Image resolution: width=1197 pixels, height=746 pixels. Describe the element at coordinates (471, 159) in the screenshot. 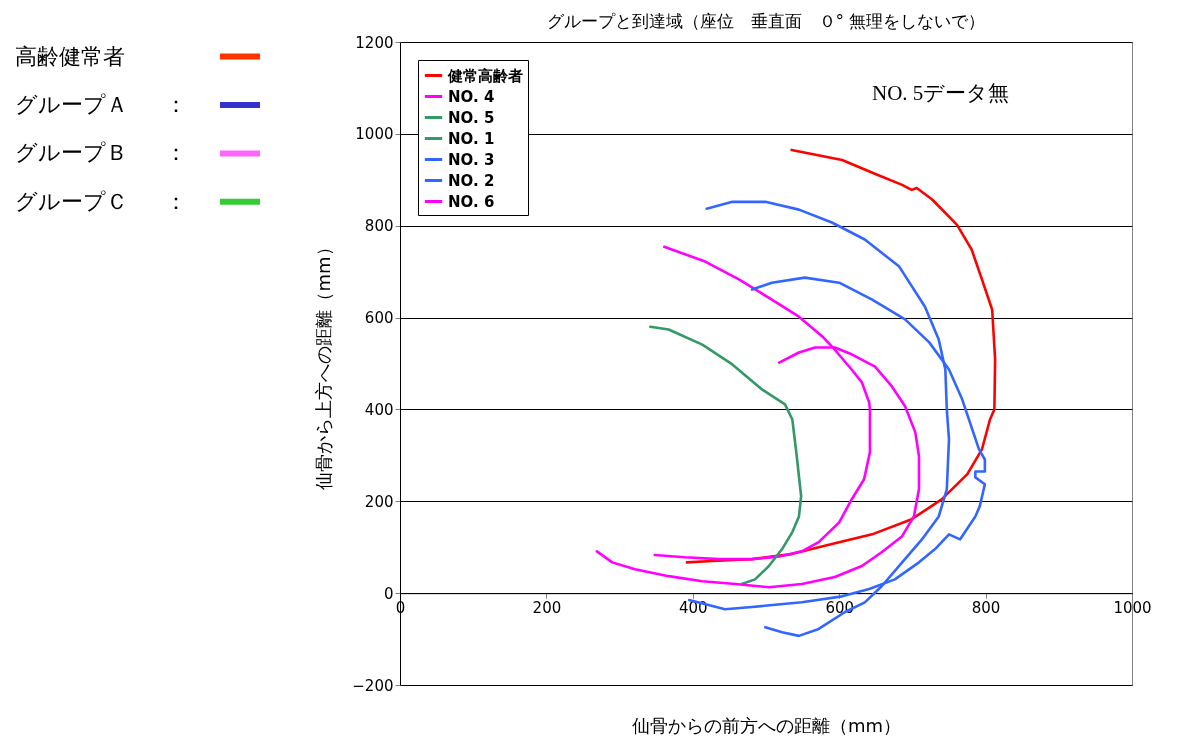

I see `legend-label: NO. 3` at that location.